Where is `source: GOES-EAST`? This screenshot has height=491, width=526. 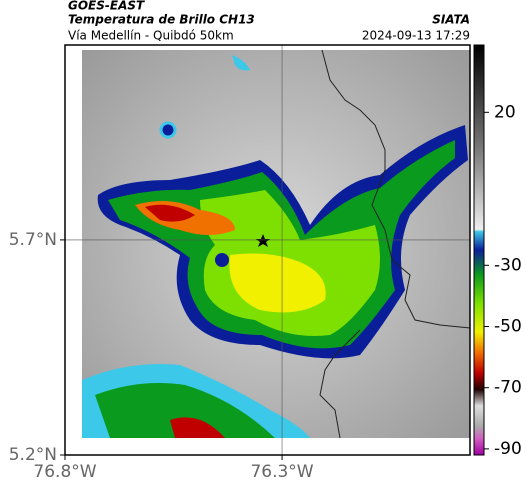 source: GOES-EAST is located at coordinates (106, 6).